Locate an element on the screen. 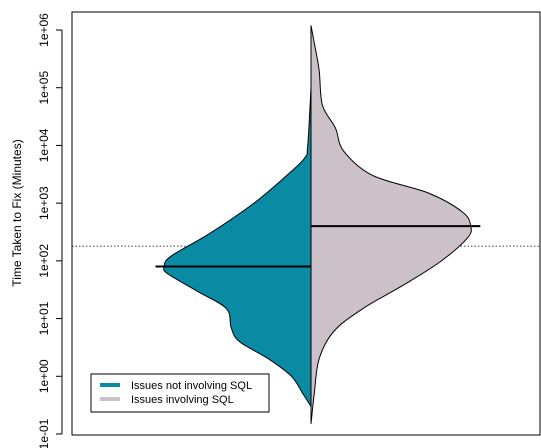  median-lines is located at coordinates (318, 246).